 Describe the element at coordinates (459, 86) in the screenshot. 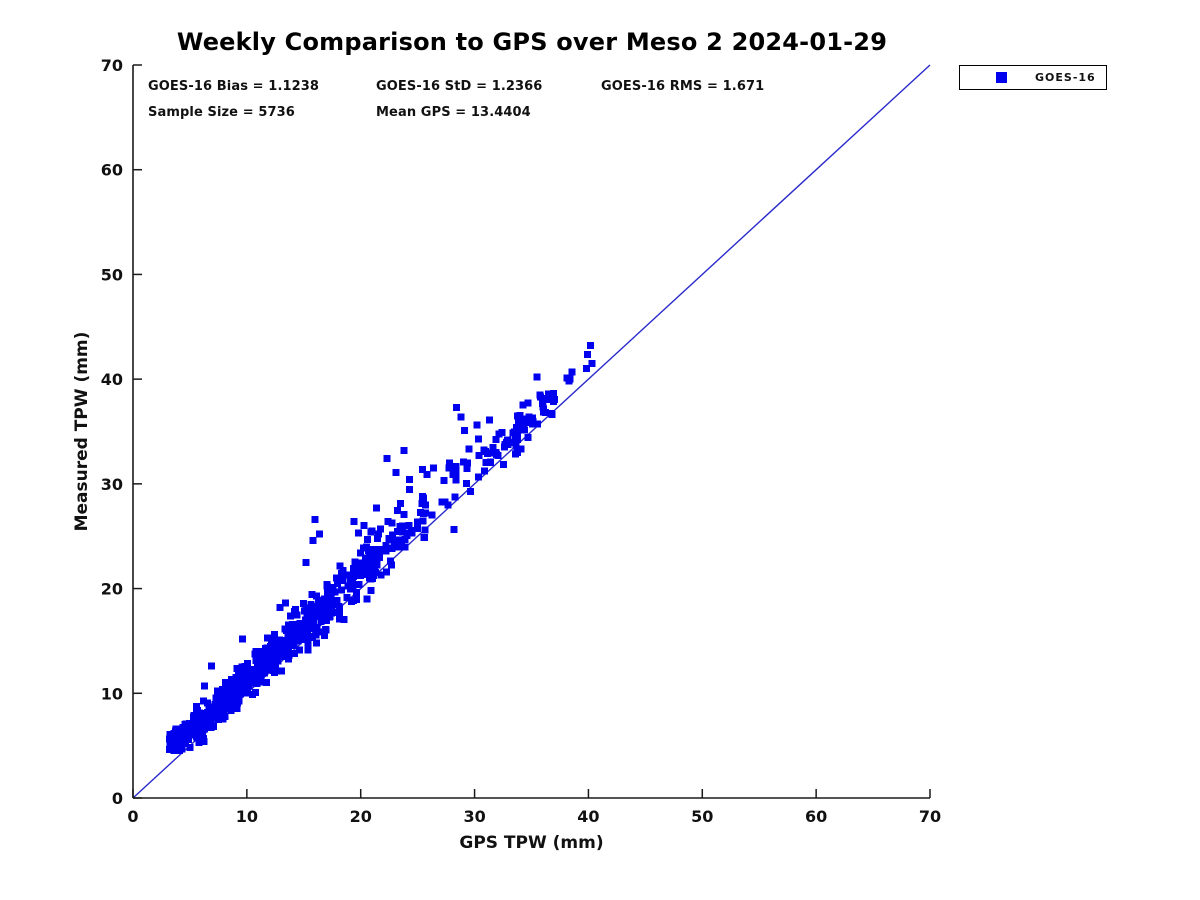

I see `stat-goes16-std: GOES-16 StD = 1.2366` at that location.